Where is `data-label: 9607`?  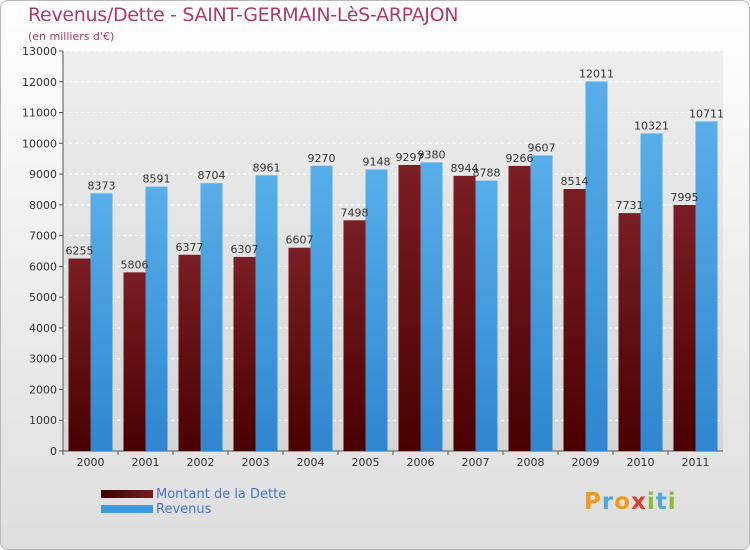 data-label: 9607 is located at coordinates (542, 147).